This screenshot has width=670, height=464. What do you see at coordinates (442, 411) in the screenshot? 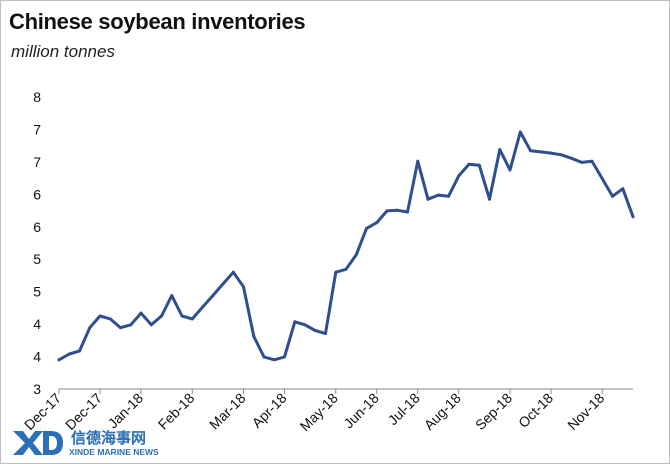
I see `x-tick-label: Aug-18` at bounding box center [442, 411].